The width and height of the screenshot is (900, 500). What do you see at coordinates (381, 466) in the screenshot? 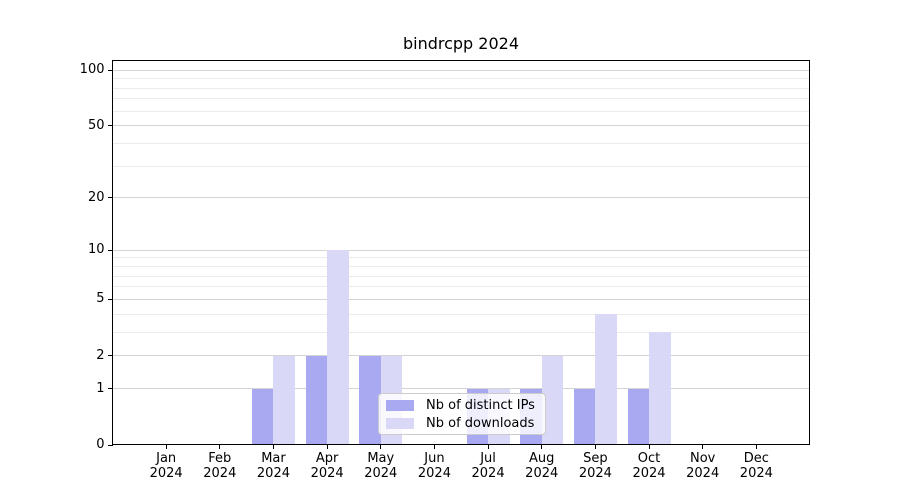
I see `x-tick-label: May 2024` at bounding box center [381, 466].